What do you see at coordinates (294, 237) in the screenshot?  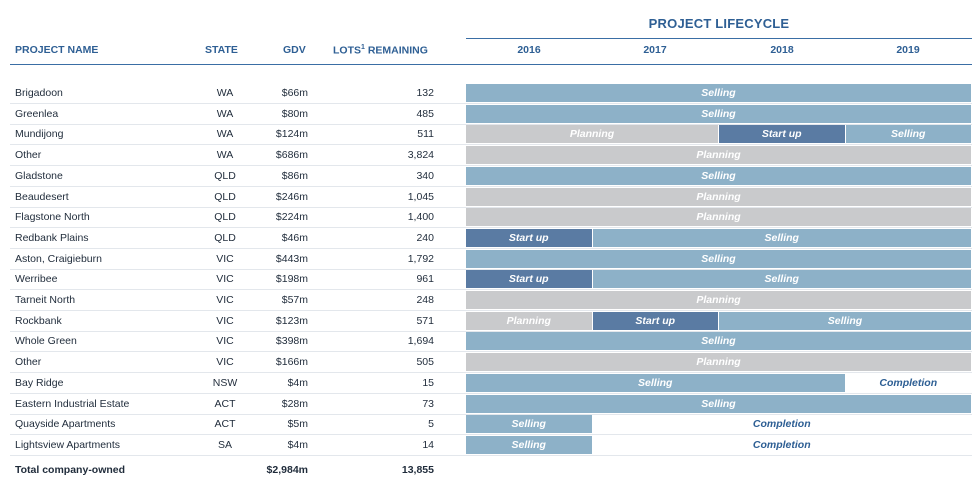 I see `project-gdv: $46m` at bounding box center [294, 237].